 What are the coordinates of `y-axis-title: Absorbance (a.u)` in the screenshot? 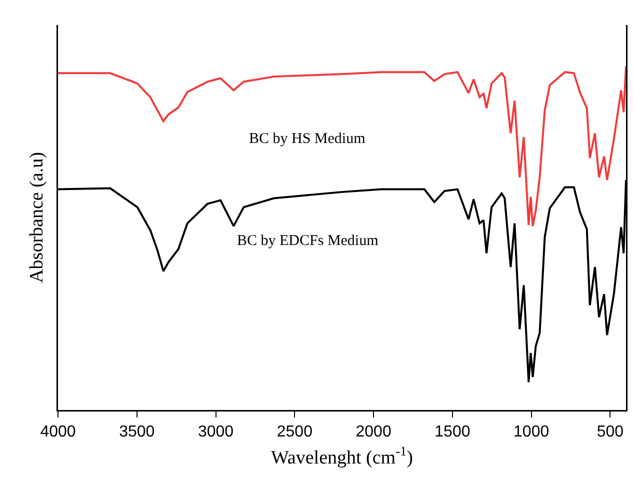 It's located at (37, 217).